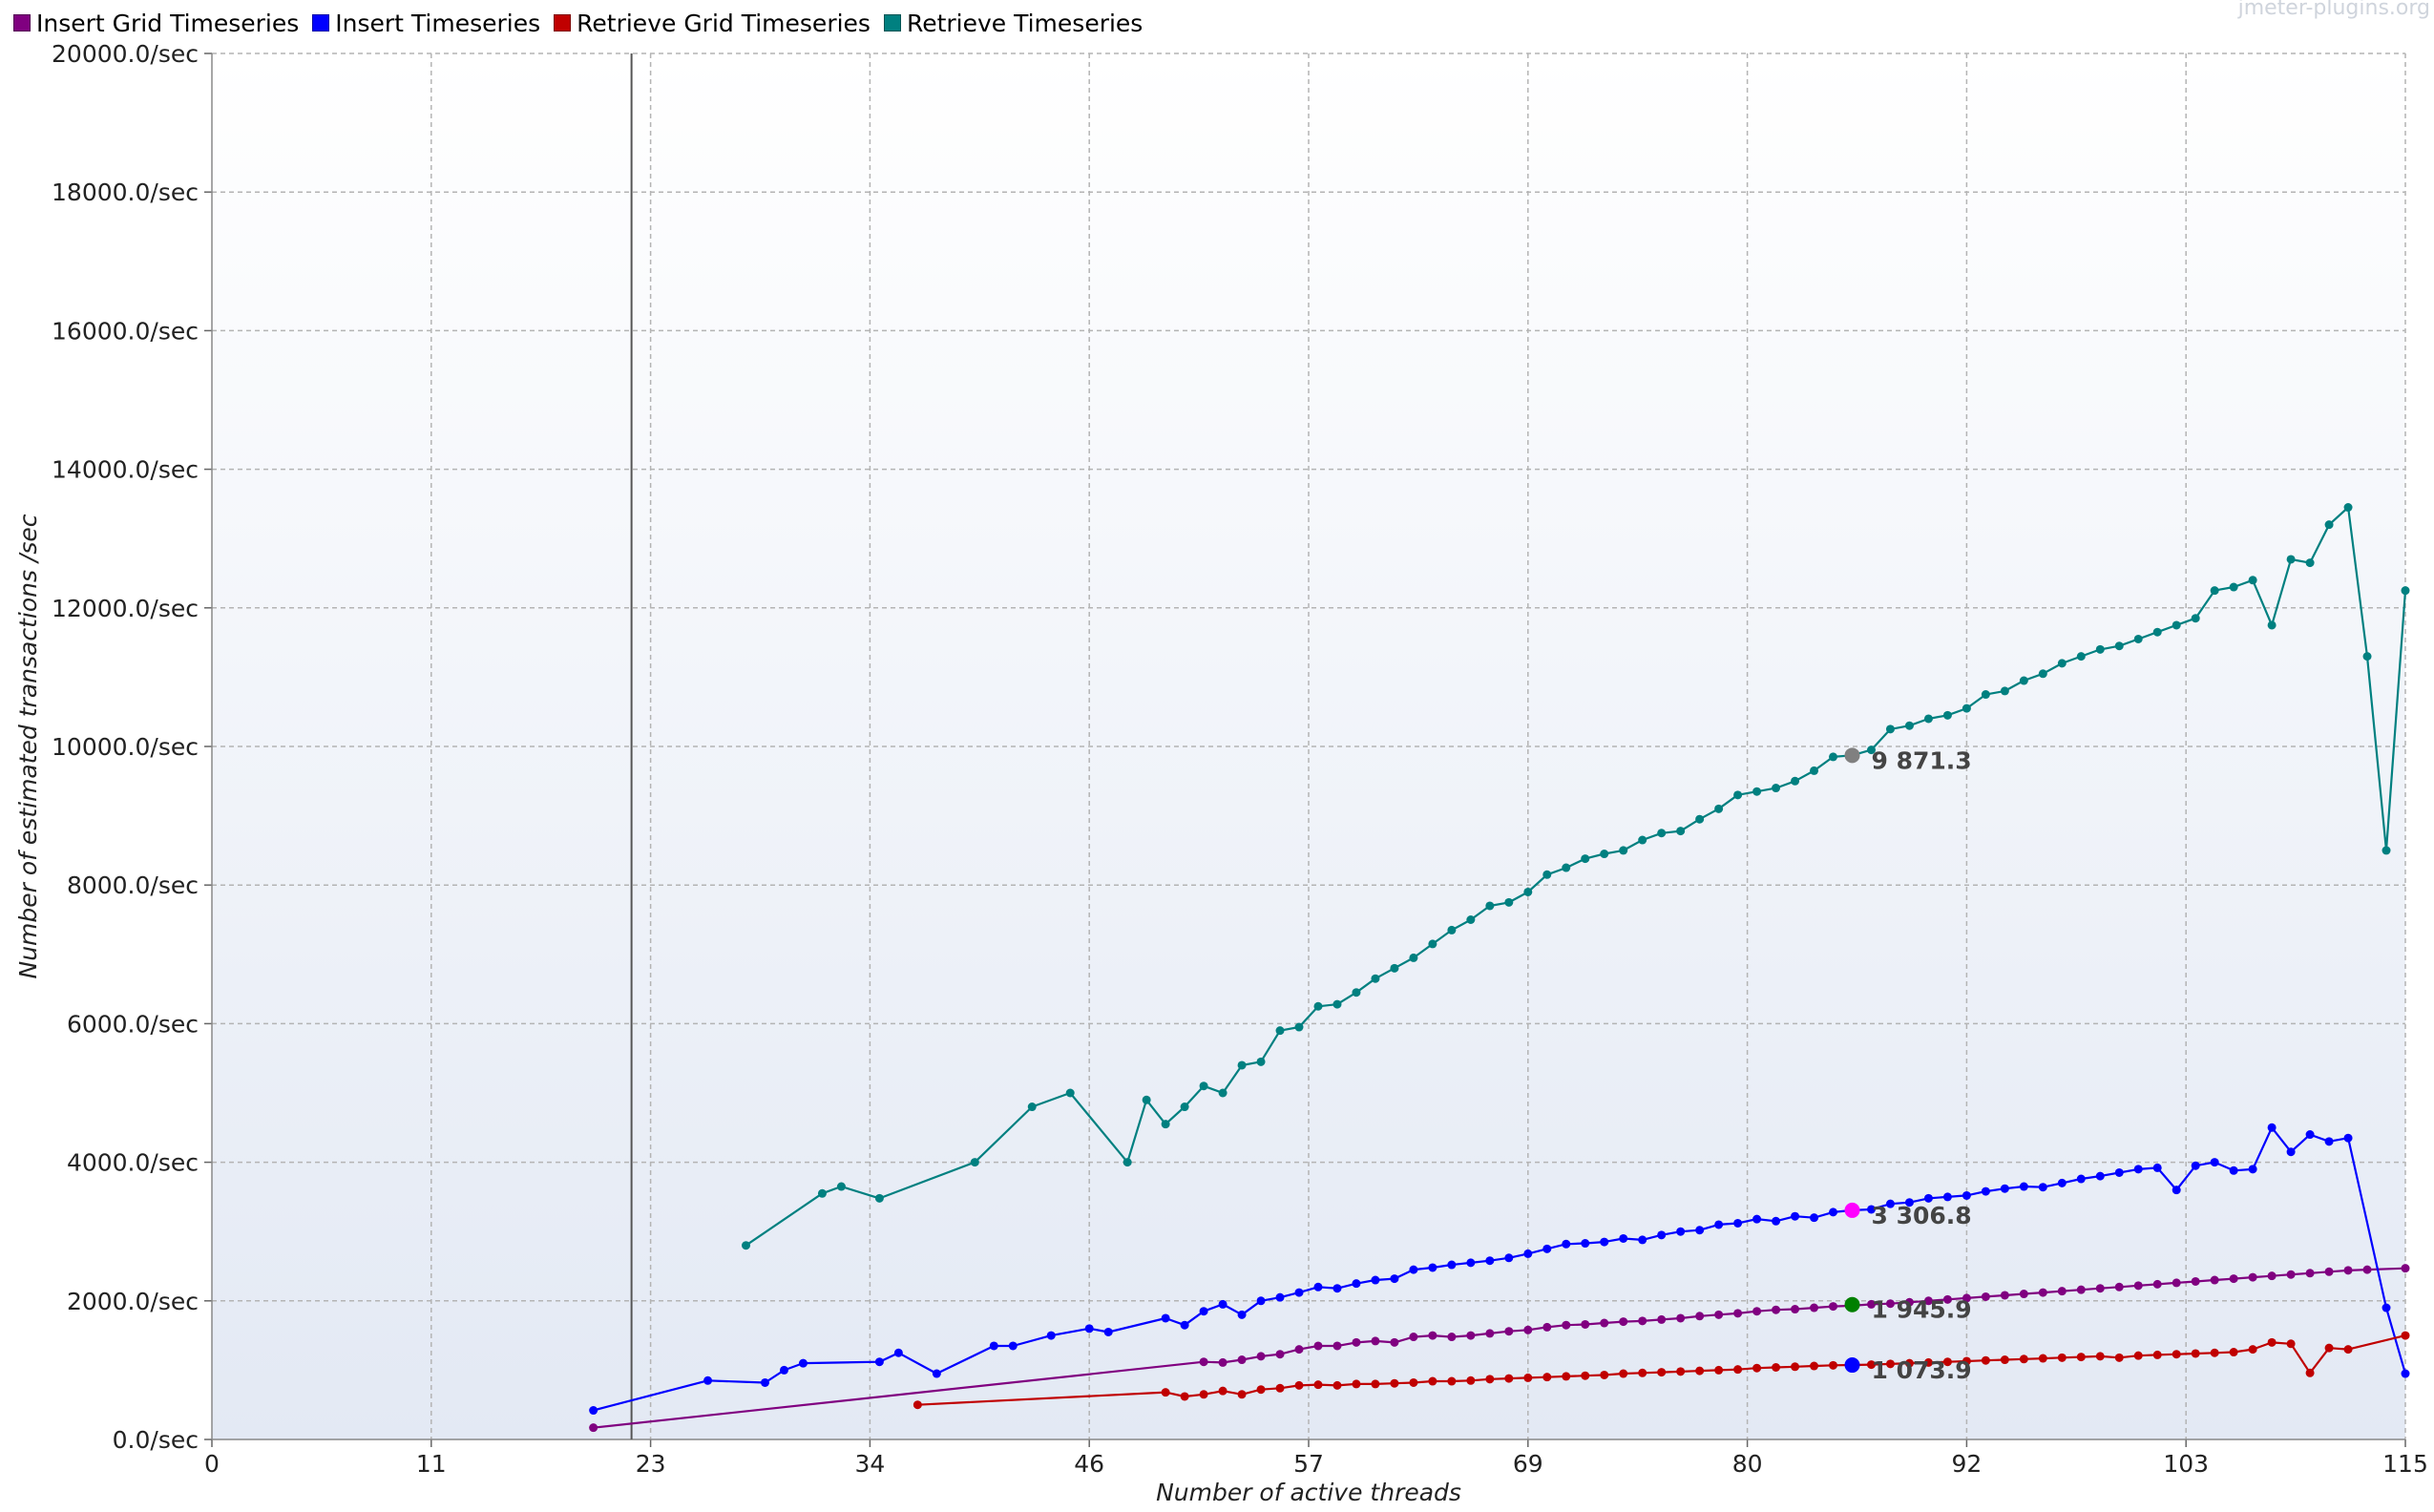  I want to click on legend-swatch, so click(321, 23).